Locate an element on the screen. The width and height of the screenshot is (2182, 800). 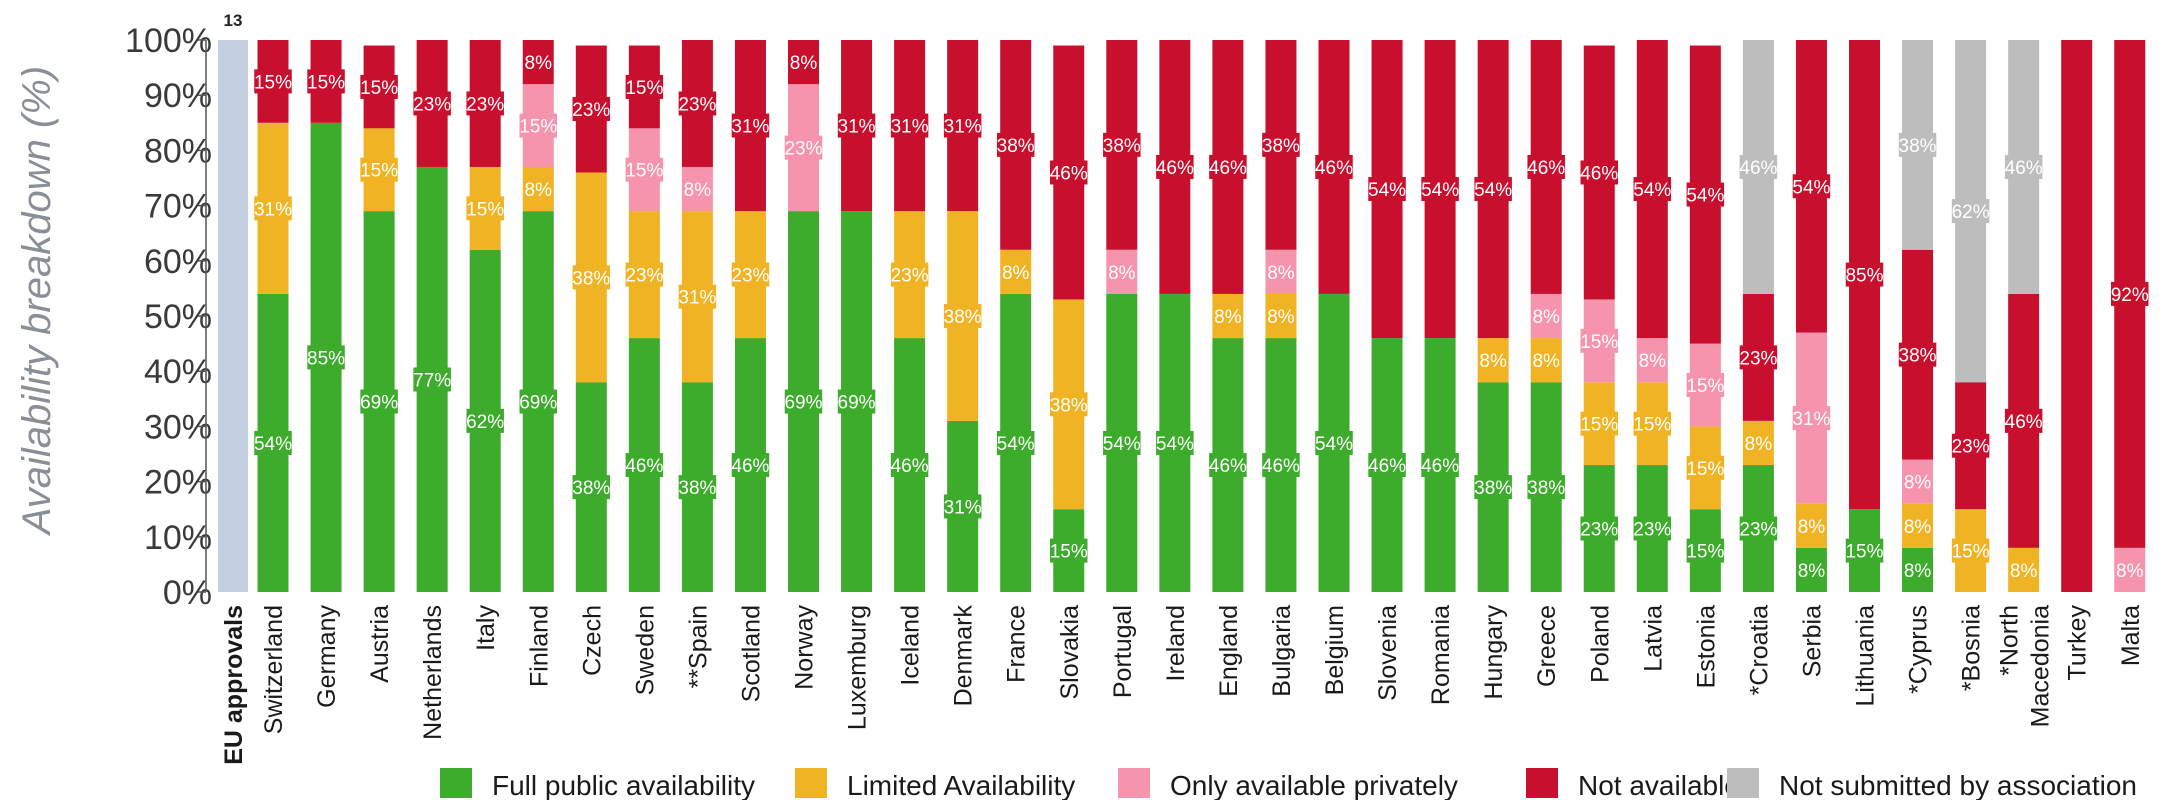
x-label-eu-approvals: EU approvals is located at coordinates (234, 685).